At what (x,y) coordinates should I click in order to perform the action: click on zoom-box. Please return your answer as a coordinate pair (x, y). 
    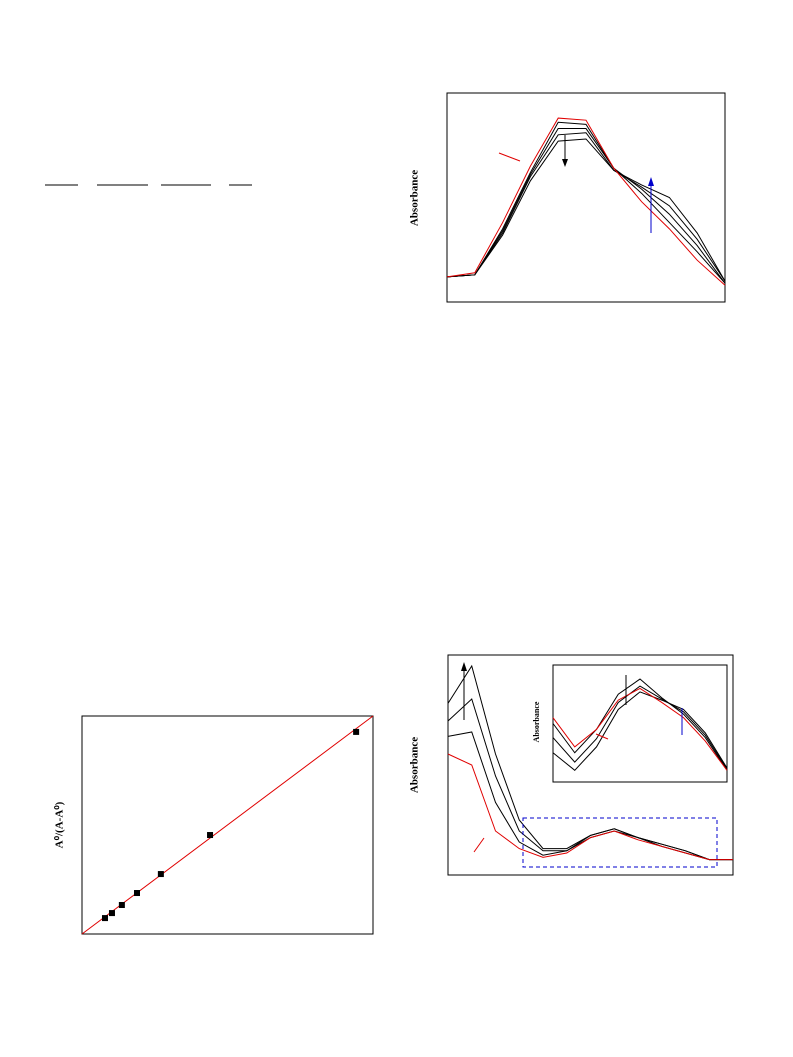
    Looking at the image, I should click on (620, 842).